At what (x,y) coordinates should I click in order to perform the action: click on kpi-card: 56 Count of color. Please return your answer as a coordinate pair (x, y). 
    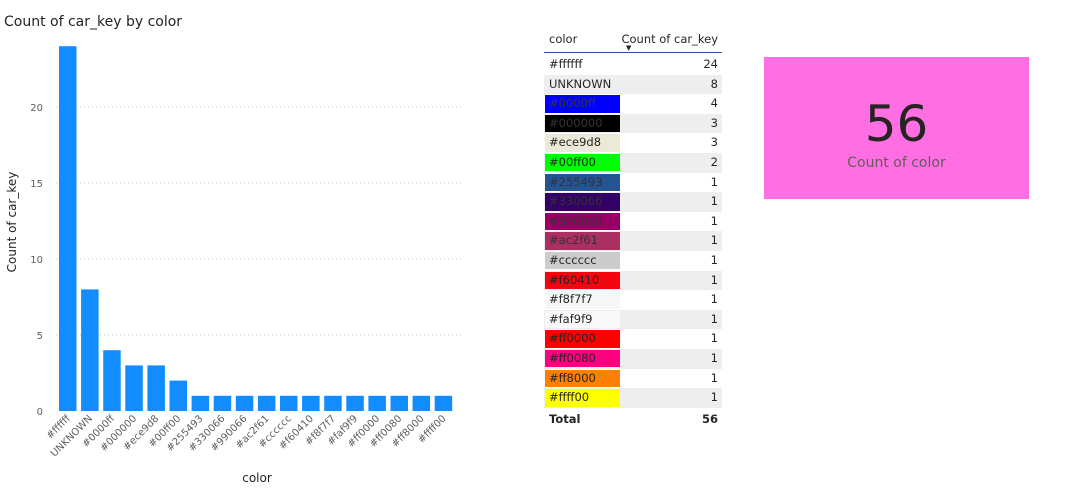
    Looking at the image, I should click on (896, 128).